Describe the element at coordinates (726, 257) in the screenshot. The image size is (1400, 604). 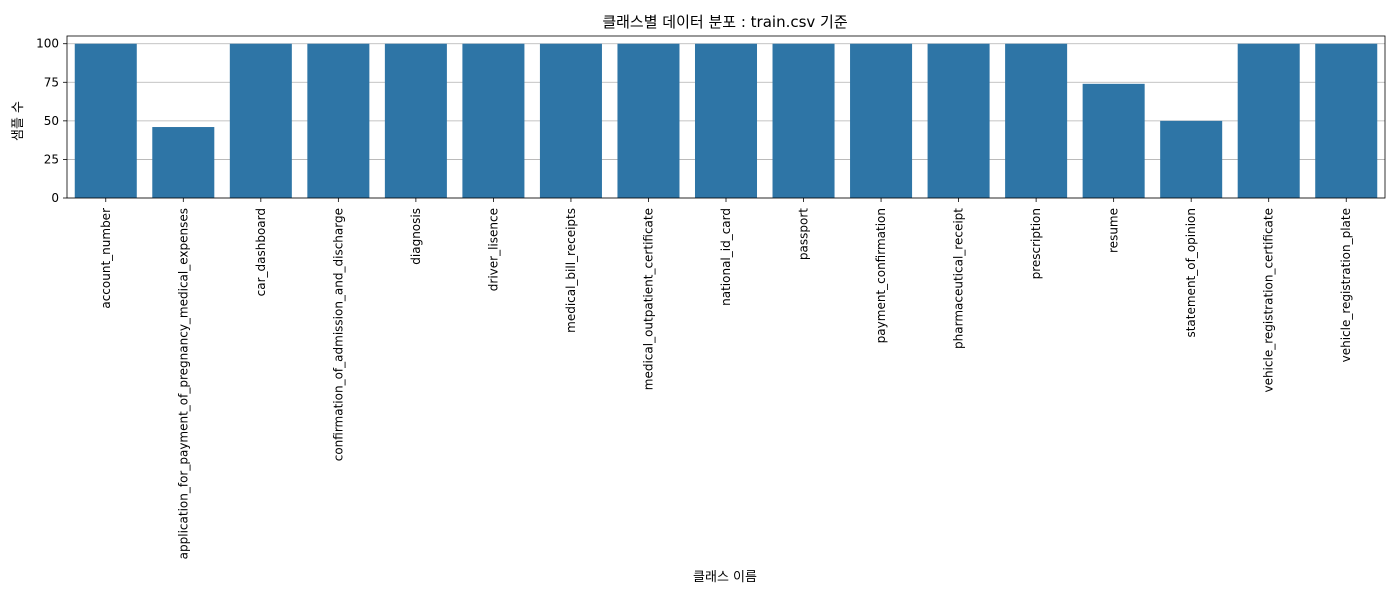
I see `x-tick-label: national_id_card` at that location.